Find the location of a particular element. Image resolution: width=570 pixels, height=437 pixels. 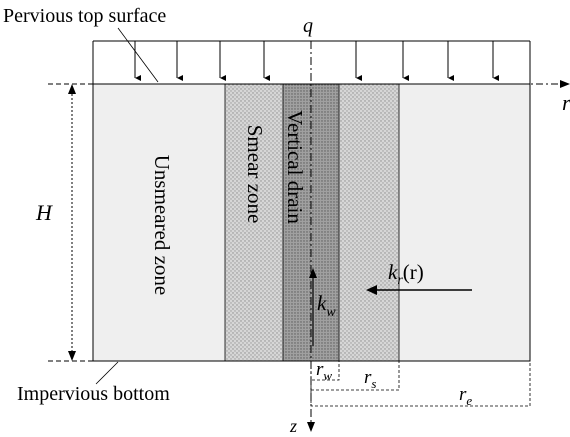

unsmeared-zone-right is located at coordinates (464, 222).